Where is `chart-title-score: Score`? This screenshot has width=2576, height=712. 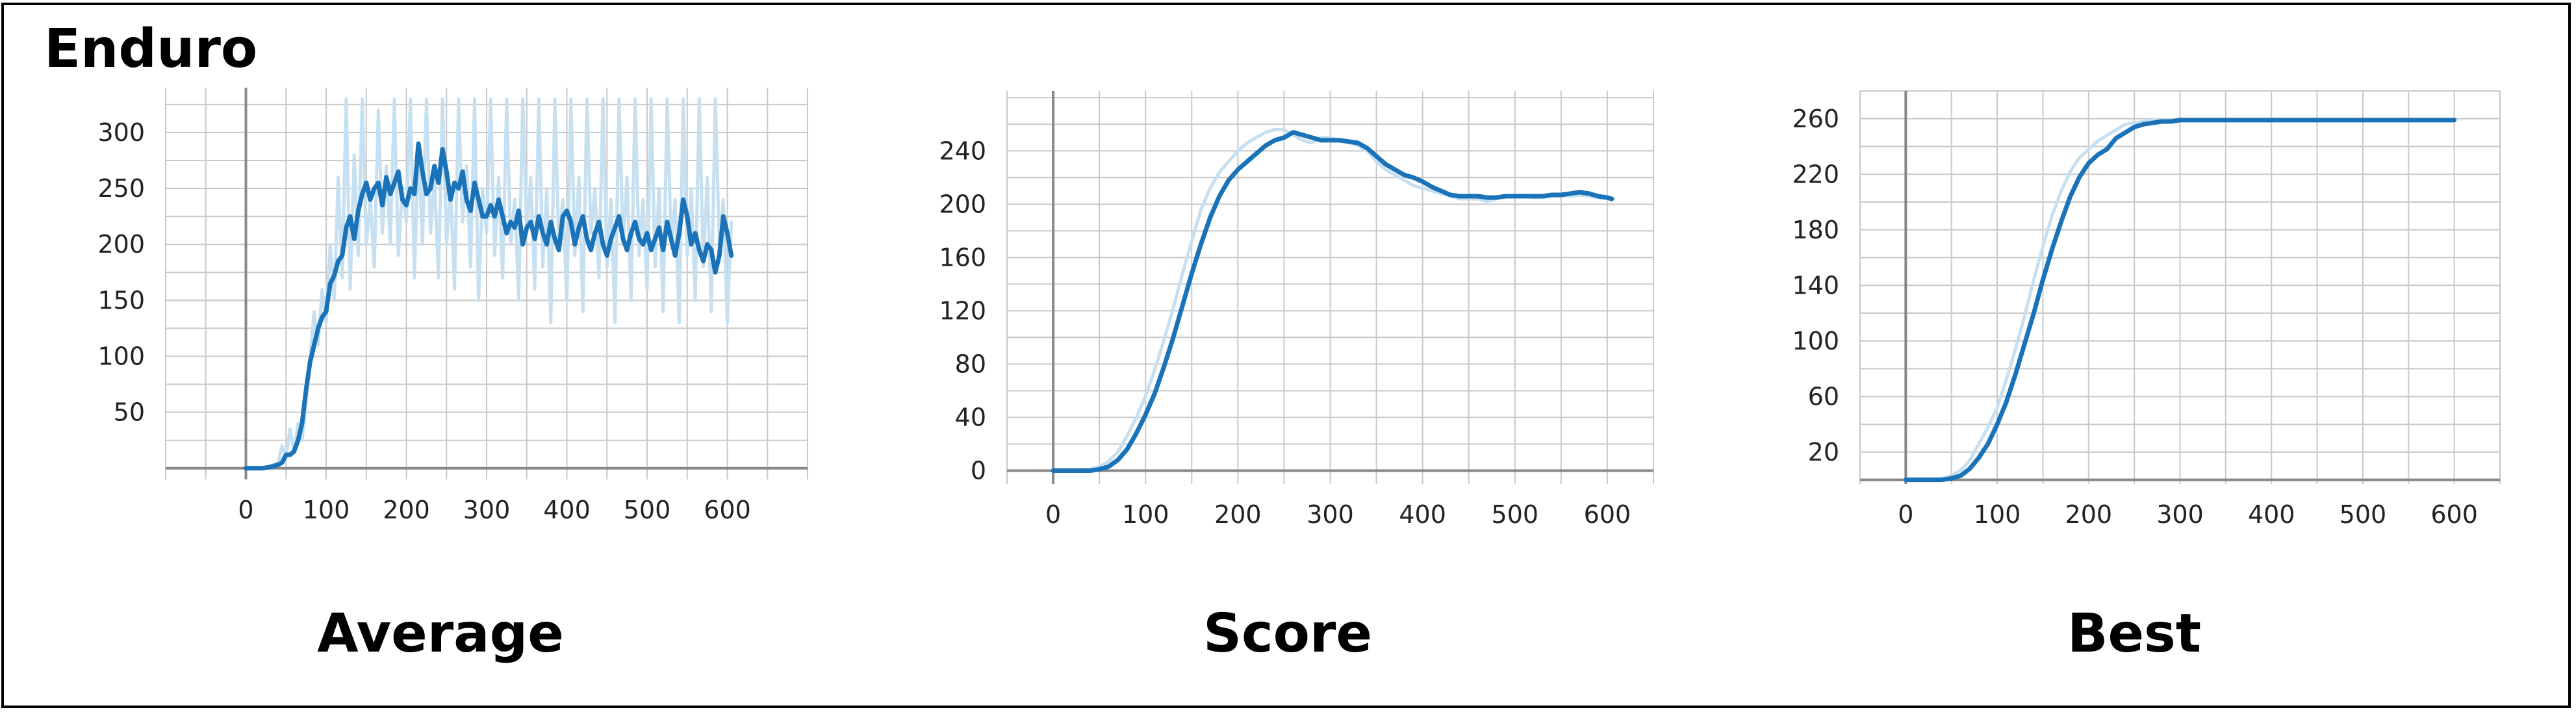
chart-title-score: Score is located at coordinates (1288, 634).